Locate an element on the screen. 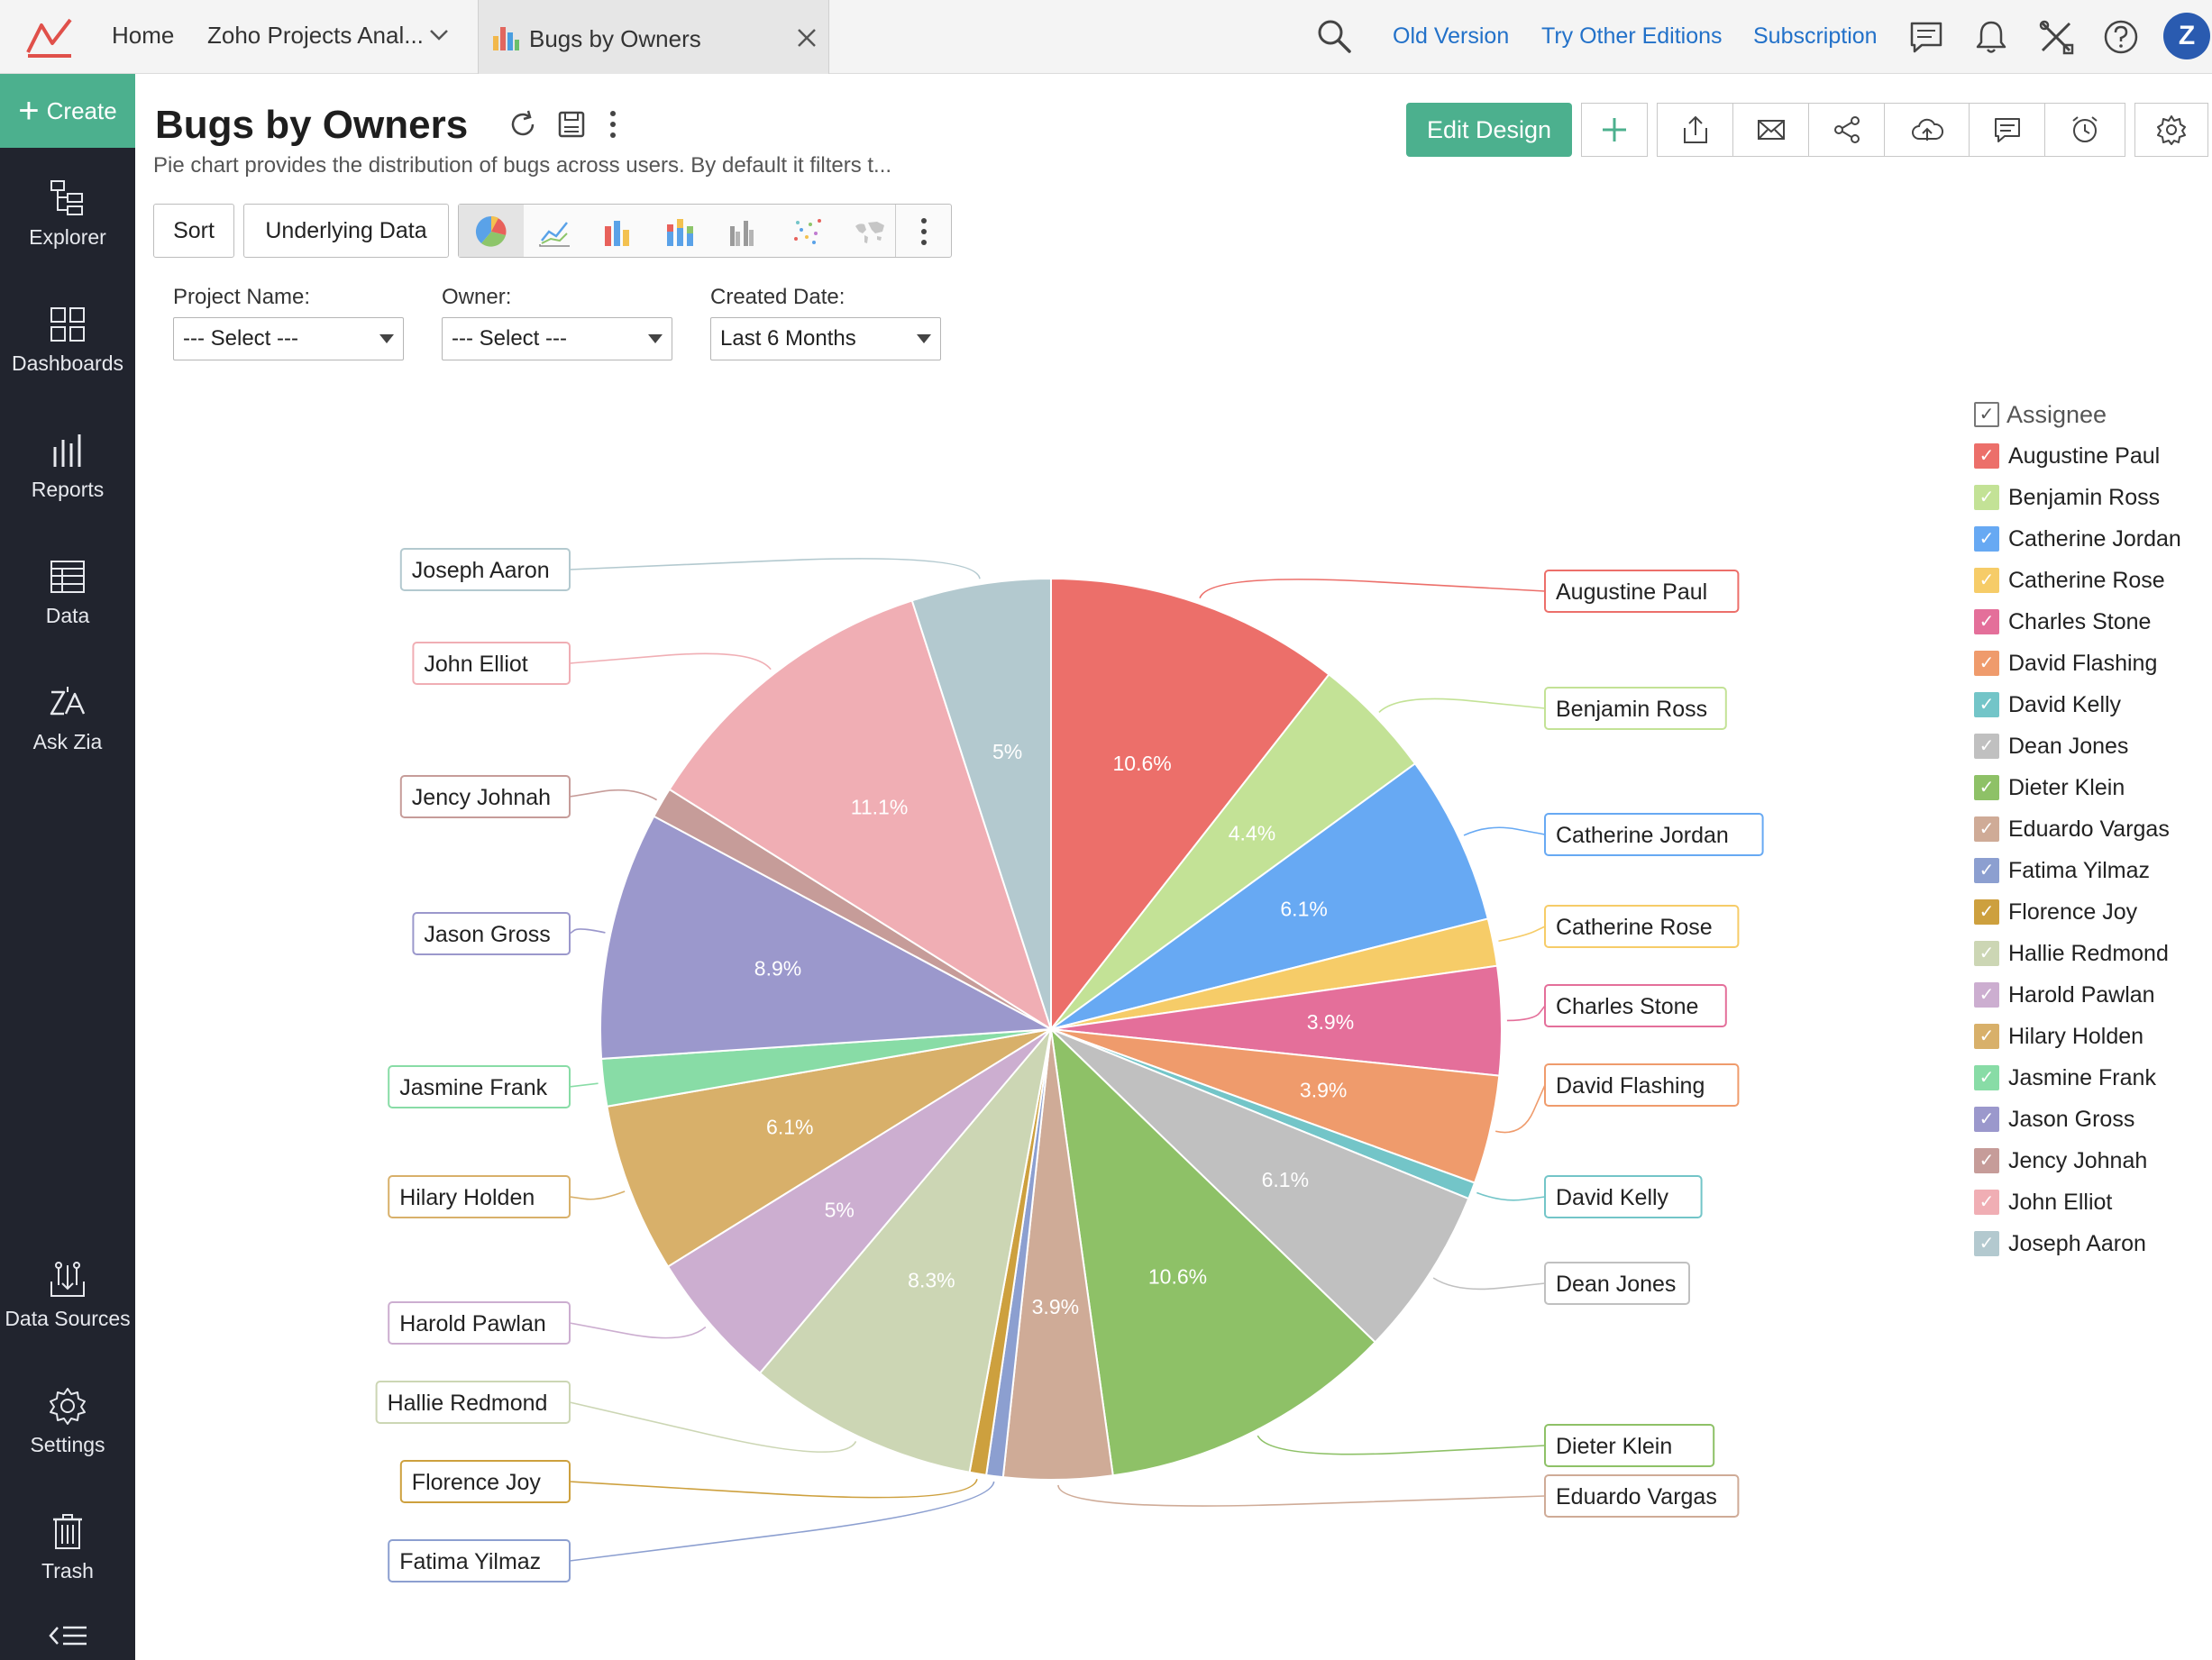  legend-item-david-flashing: ✓ David Flashing is located at coordinates (2065, 663).